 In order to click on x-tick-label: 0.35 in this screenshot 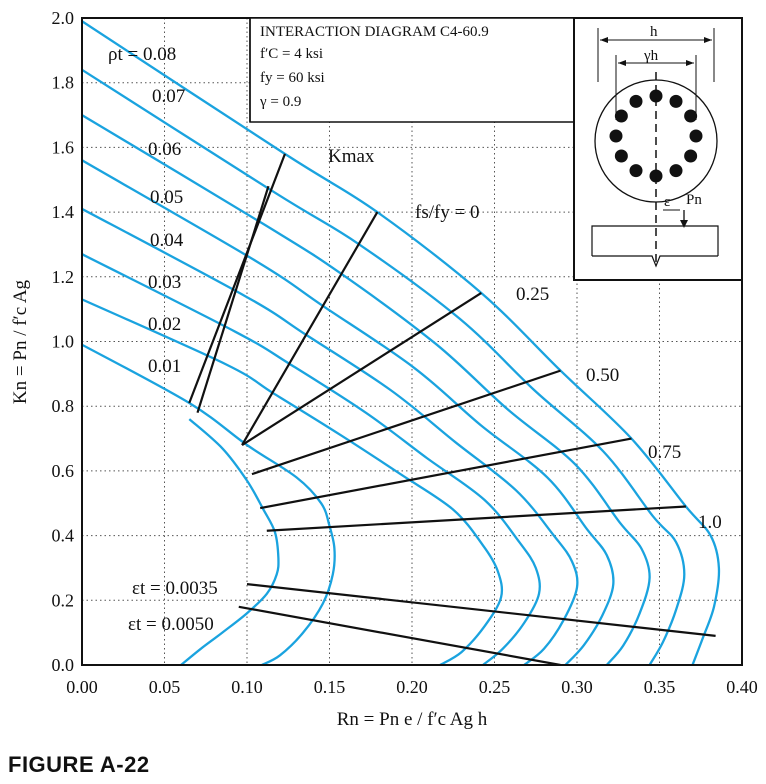, I will do `click(660, 687)`.